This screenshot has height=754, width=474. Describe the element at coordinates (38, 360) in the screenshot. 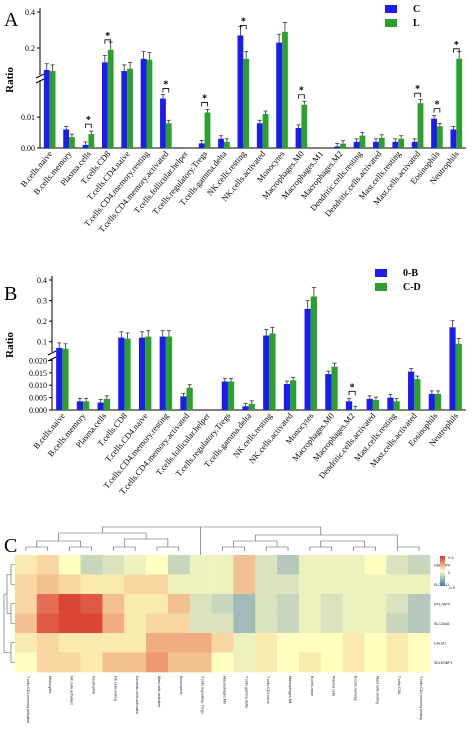

I see `y-tick-label: 0.020` at that location.